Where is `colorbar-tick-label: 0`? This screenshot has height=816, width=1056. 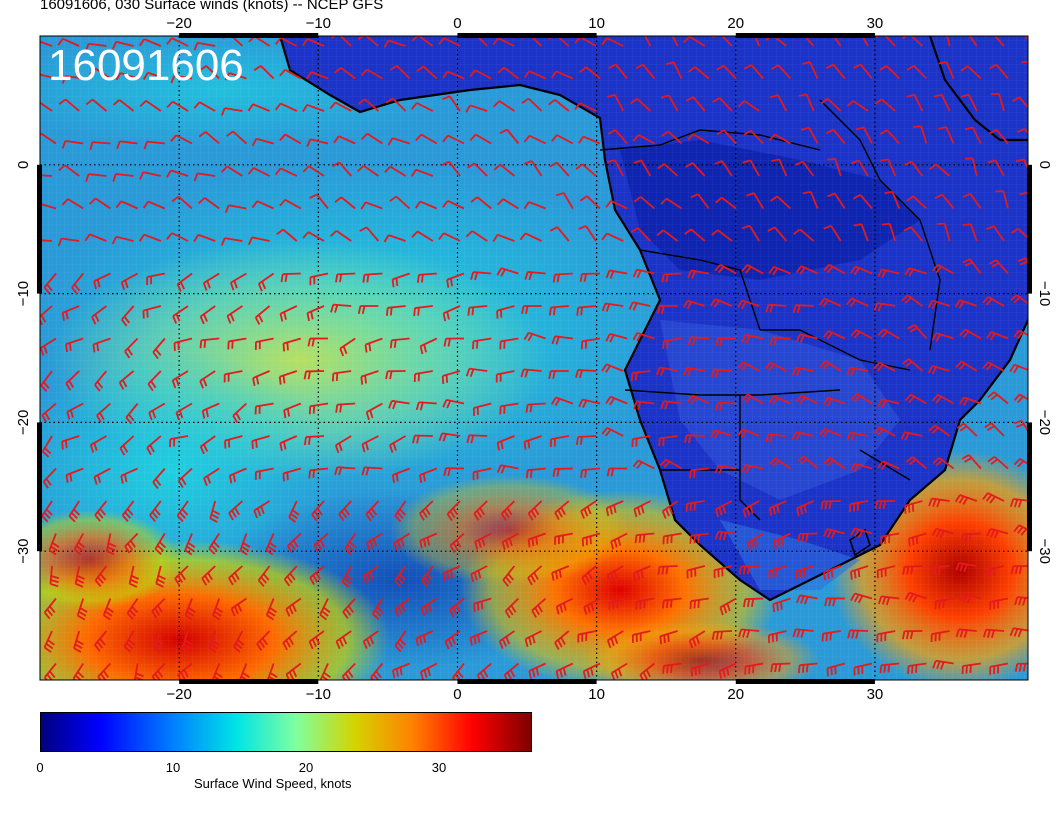
colorbar-tick-label: 0 is located at coordinates (40, 767).